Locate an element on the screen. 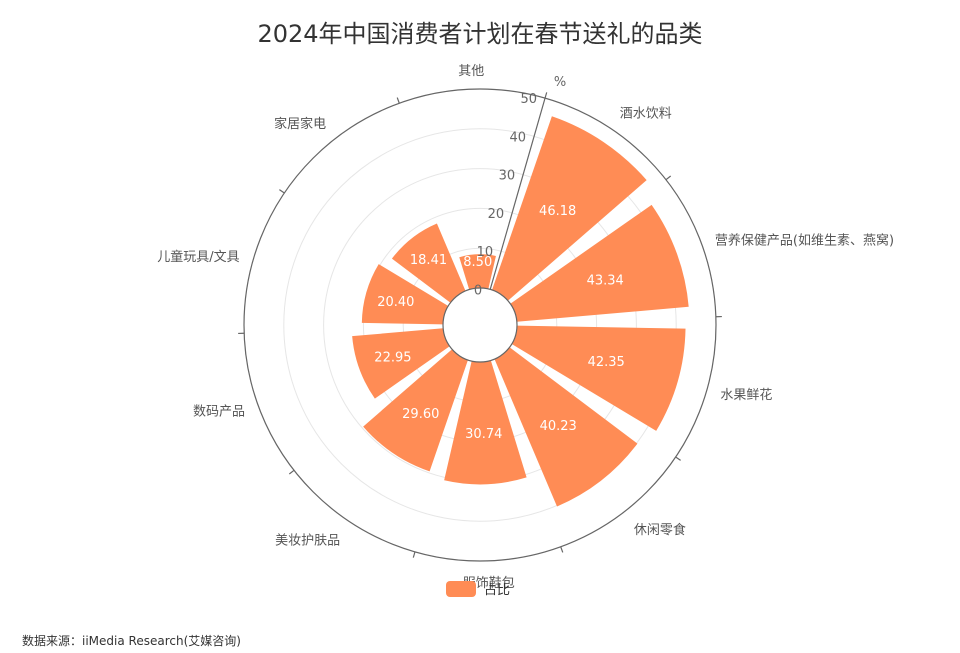 The image size is (960, 653). category-label: 美妆护肤品 is located at coordinates (307, 540).